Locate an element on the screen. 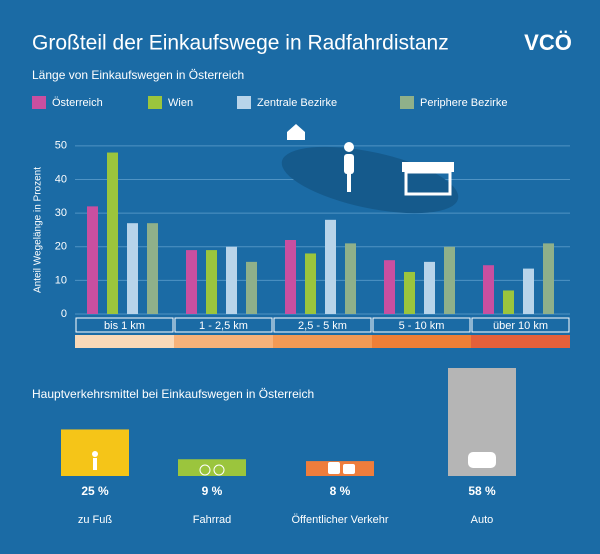  value-label: 25 % is located at coordinates (95, 491).